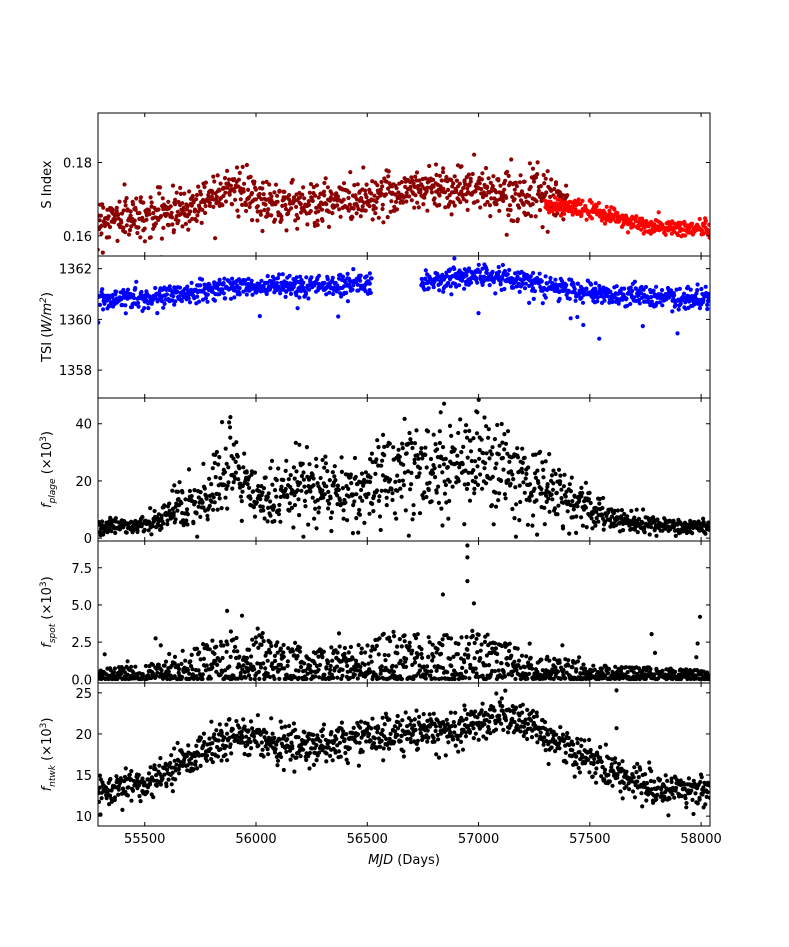 The image size is (789, 947). Describe the element at coordinates (83, 482) in the screenshot. I see `f-plage-ytick-label: 20` at that location.